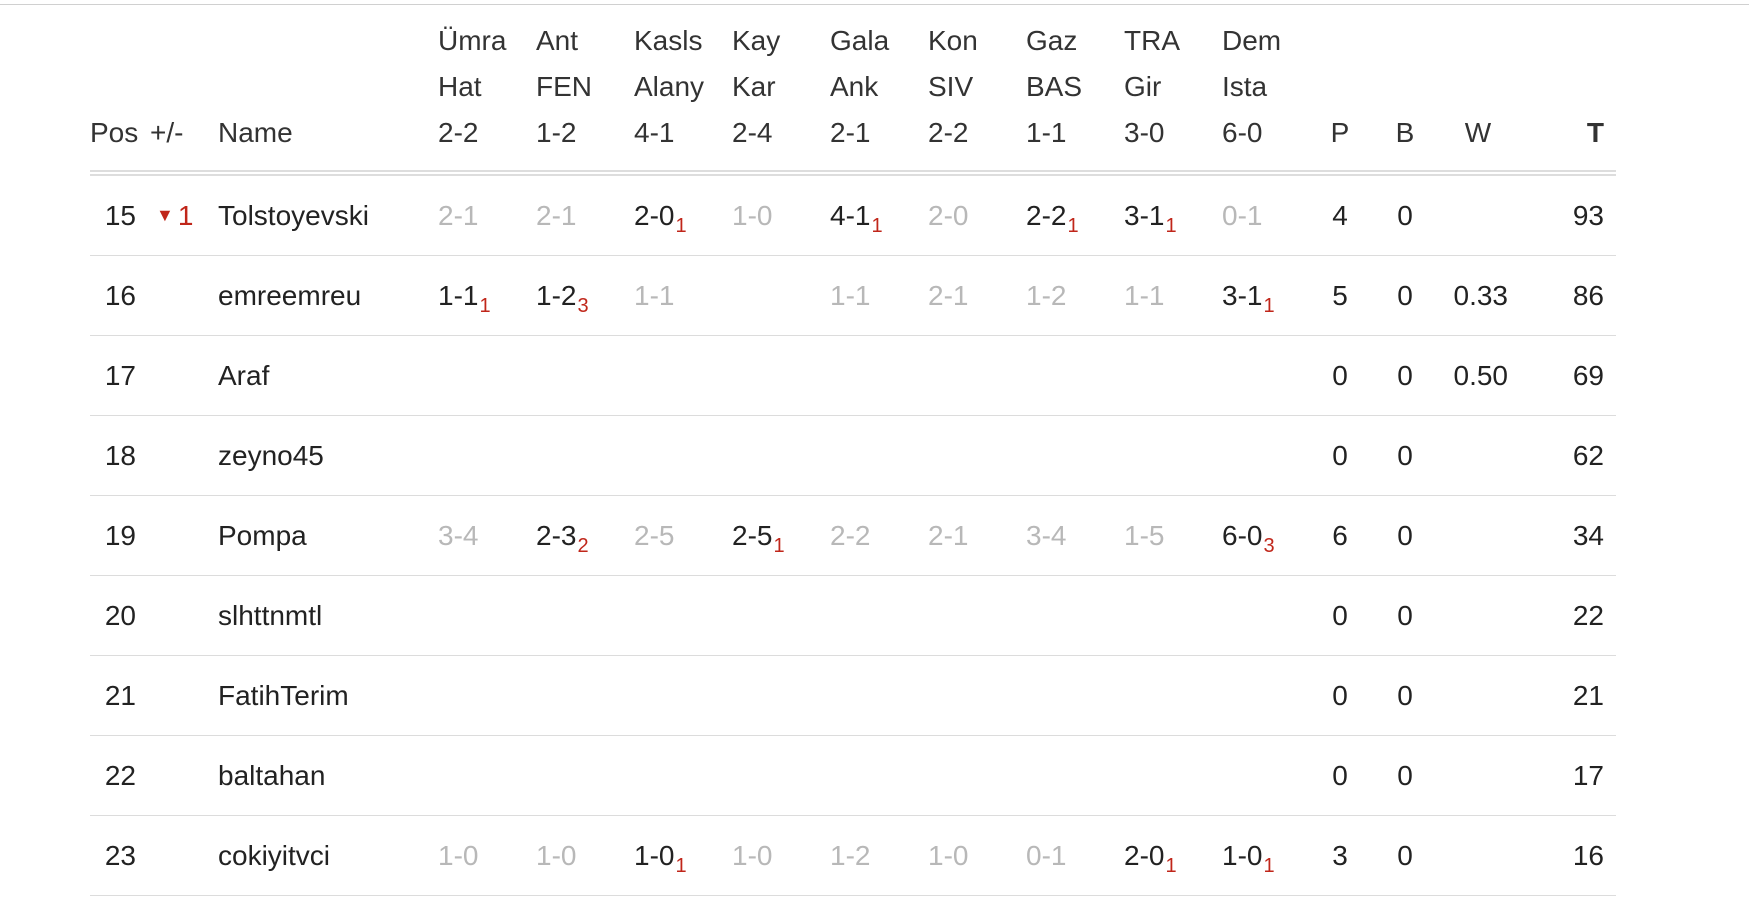 The height and width of the screenshot is (900, 1749). I want to click on player-name: zeyno45, so click(318, 455).